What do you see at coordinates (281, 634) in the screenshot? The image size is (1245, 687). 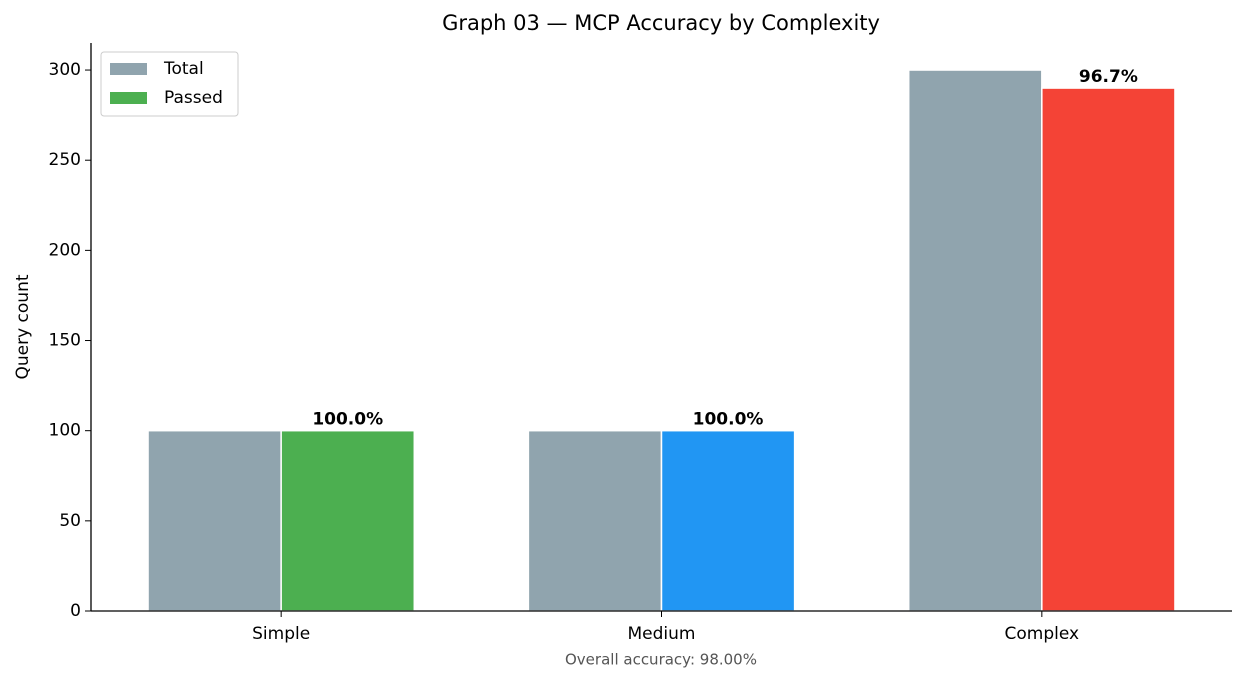 I see `x-tick-label: Simple` at bounding box center [281, 634].